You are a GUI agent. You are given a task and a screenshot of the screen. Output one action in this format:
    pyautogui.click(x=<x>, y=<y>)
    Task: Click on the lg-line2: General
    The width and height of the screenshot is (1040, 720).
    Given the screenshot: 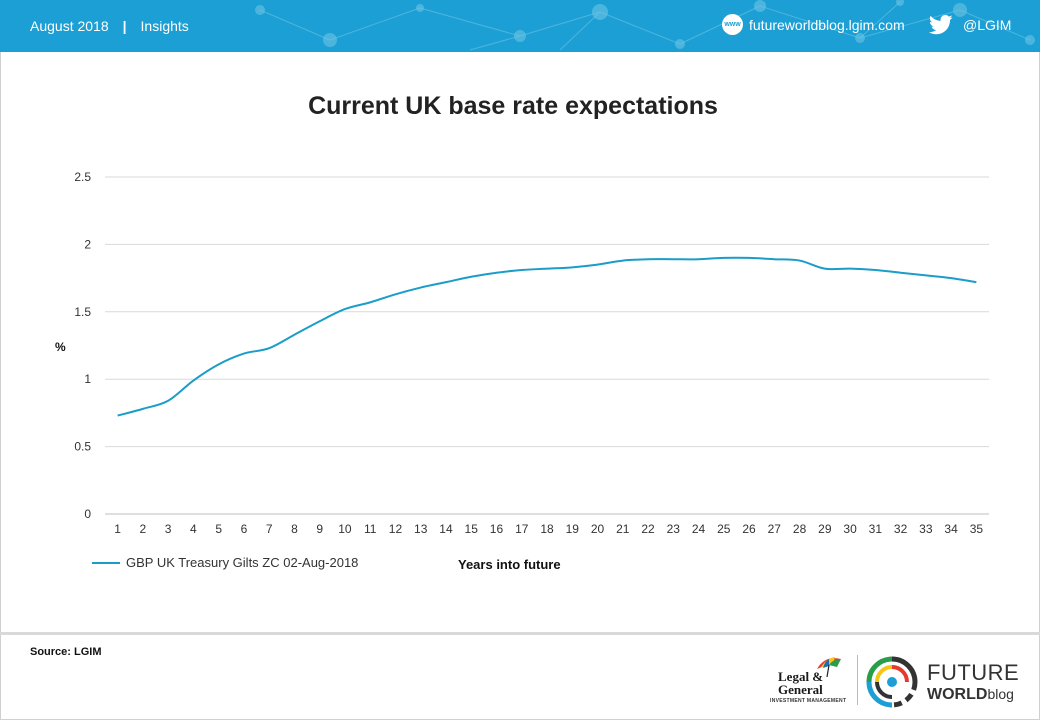 What is the action you would take?
    pyautogui.click(x=800, y=689)
    